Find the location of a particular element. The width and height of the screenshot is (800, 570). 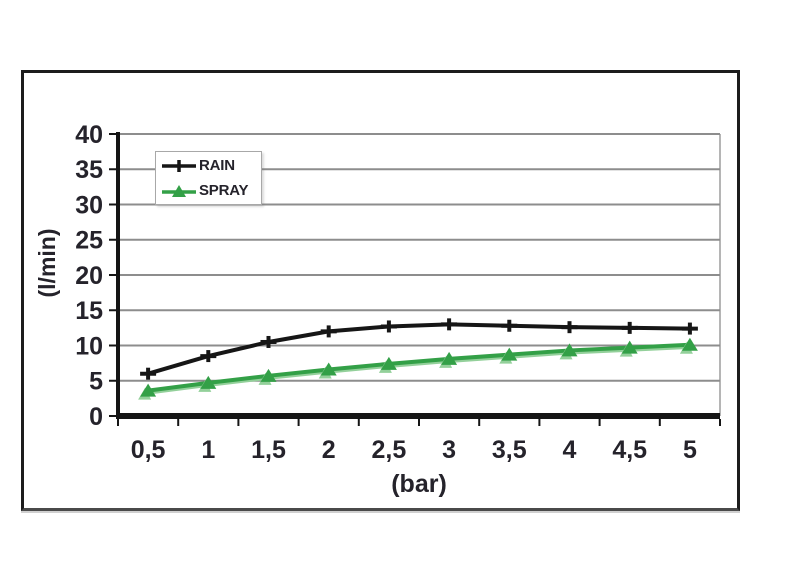

x-tick-label: 3,5 is located at coordinates (509, 450).